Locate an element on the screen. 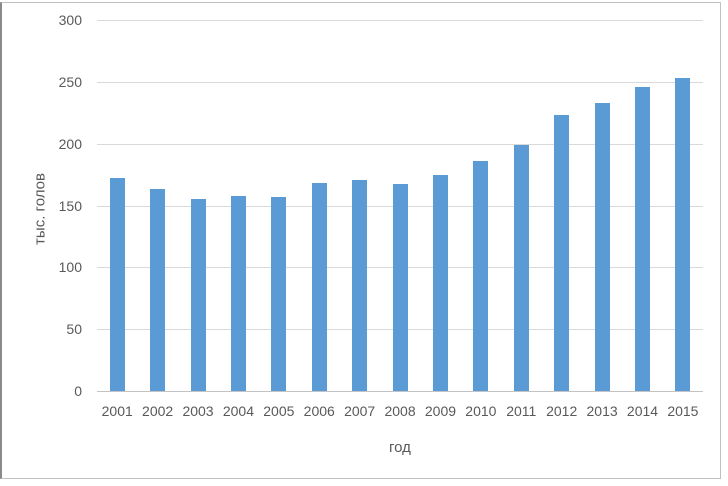 Image resolution: width=728 pixels, height=486 pixels. y-tick-label-50: 50 is located at coordinates (74, 329).